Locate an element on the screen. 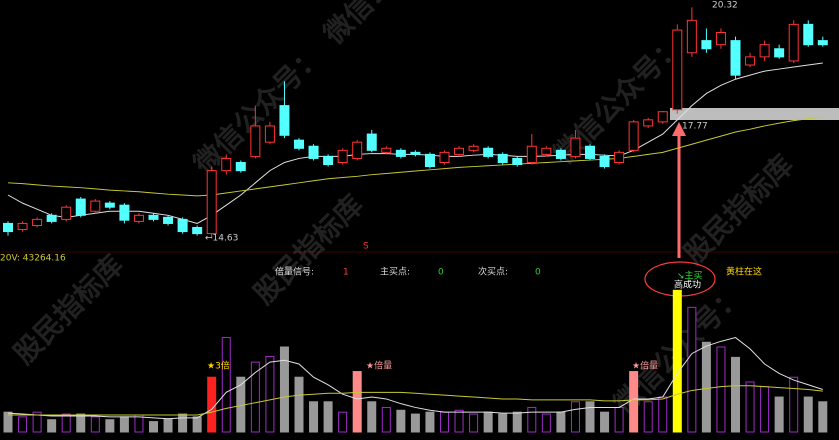  bar-label: ↘主买 is located at coordinates (690, 276).